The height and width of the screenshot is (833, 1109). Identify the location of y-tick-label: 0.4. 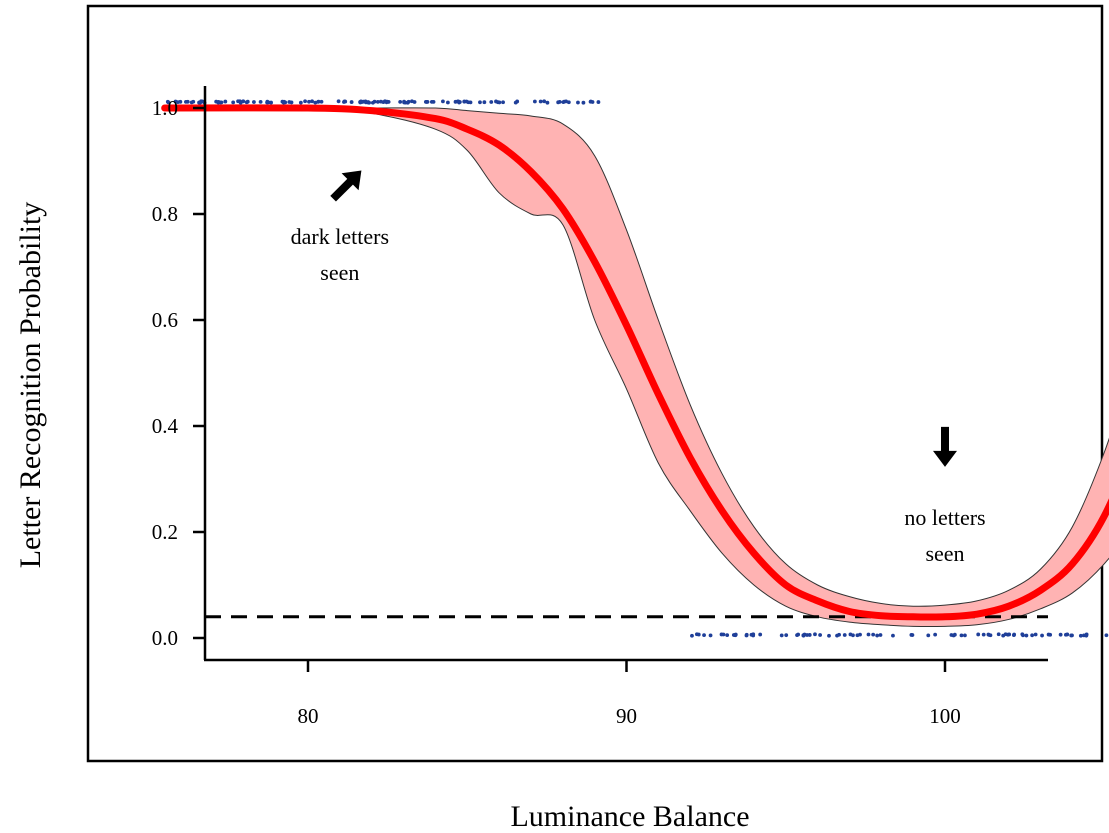
(165, 426).